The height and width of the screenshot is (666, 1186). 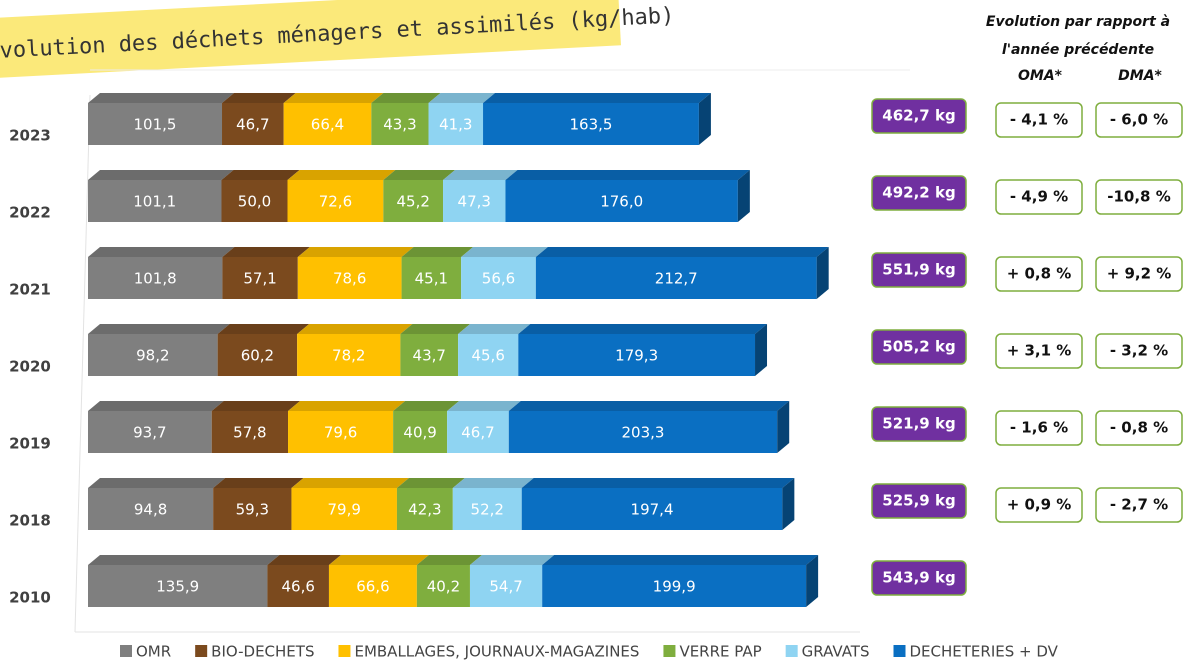 I want to click on value-label: 199,9, so click(x=674, y=587).